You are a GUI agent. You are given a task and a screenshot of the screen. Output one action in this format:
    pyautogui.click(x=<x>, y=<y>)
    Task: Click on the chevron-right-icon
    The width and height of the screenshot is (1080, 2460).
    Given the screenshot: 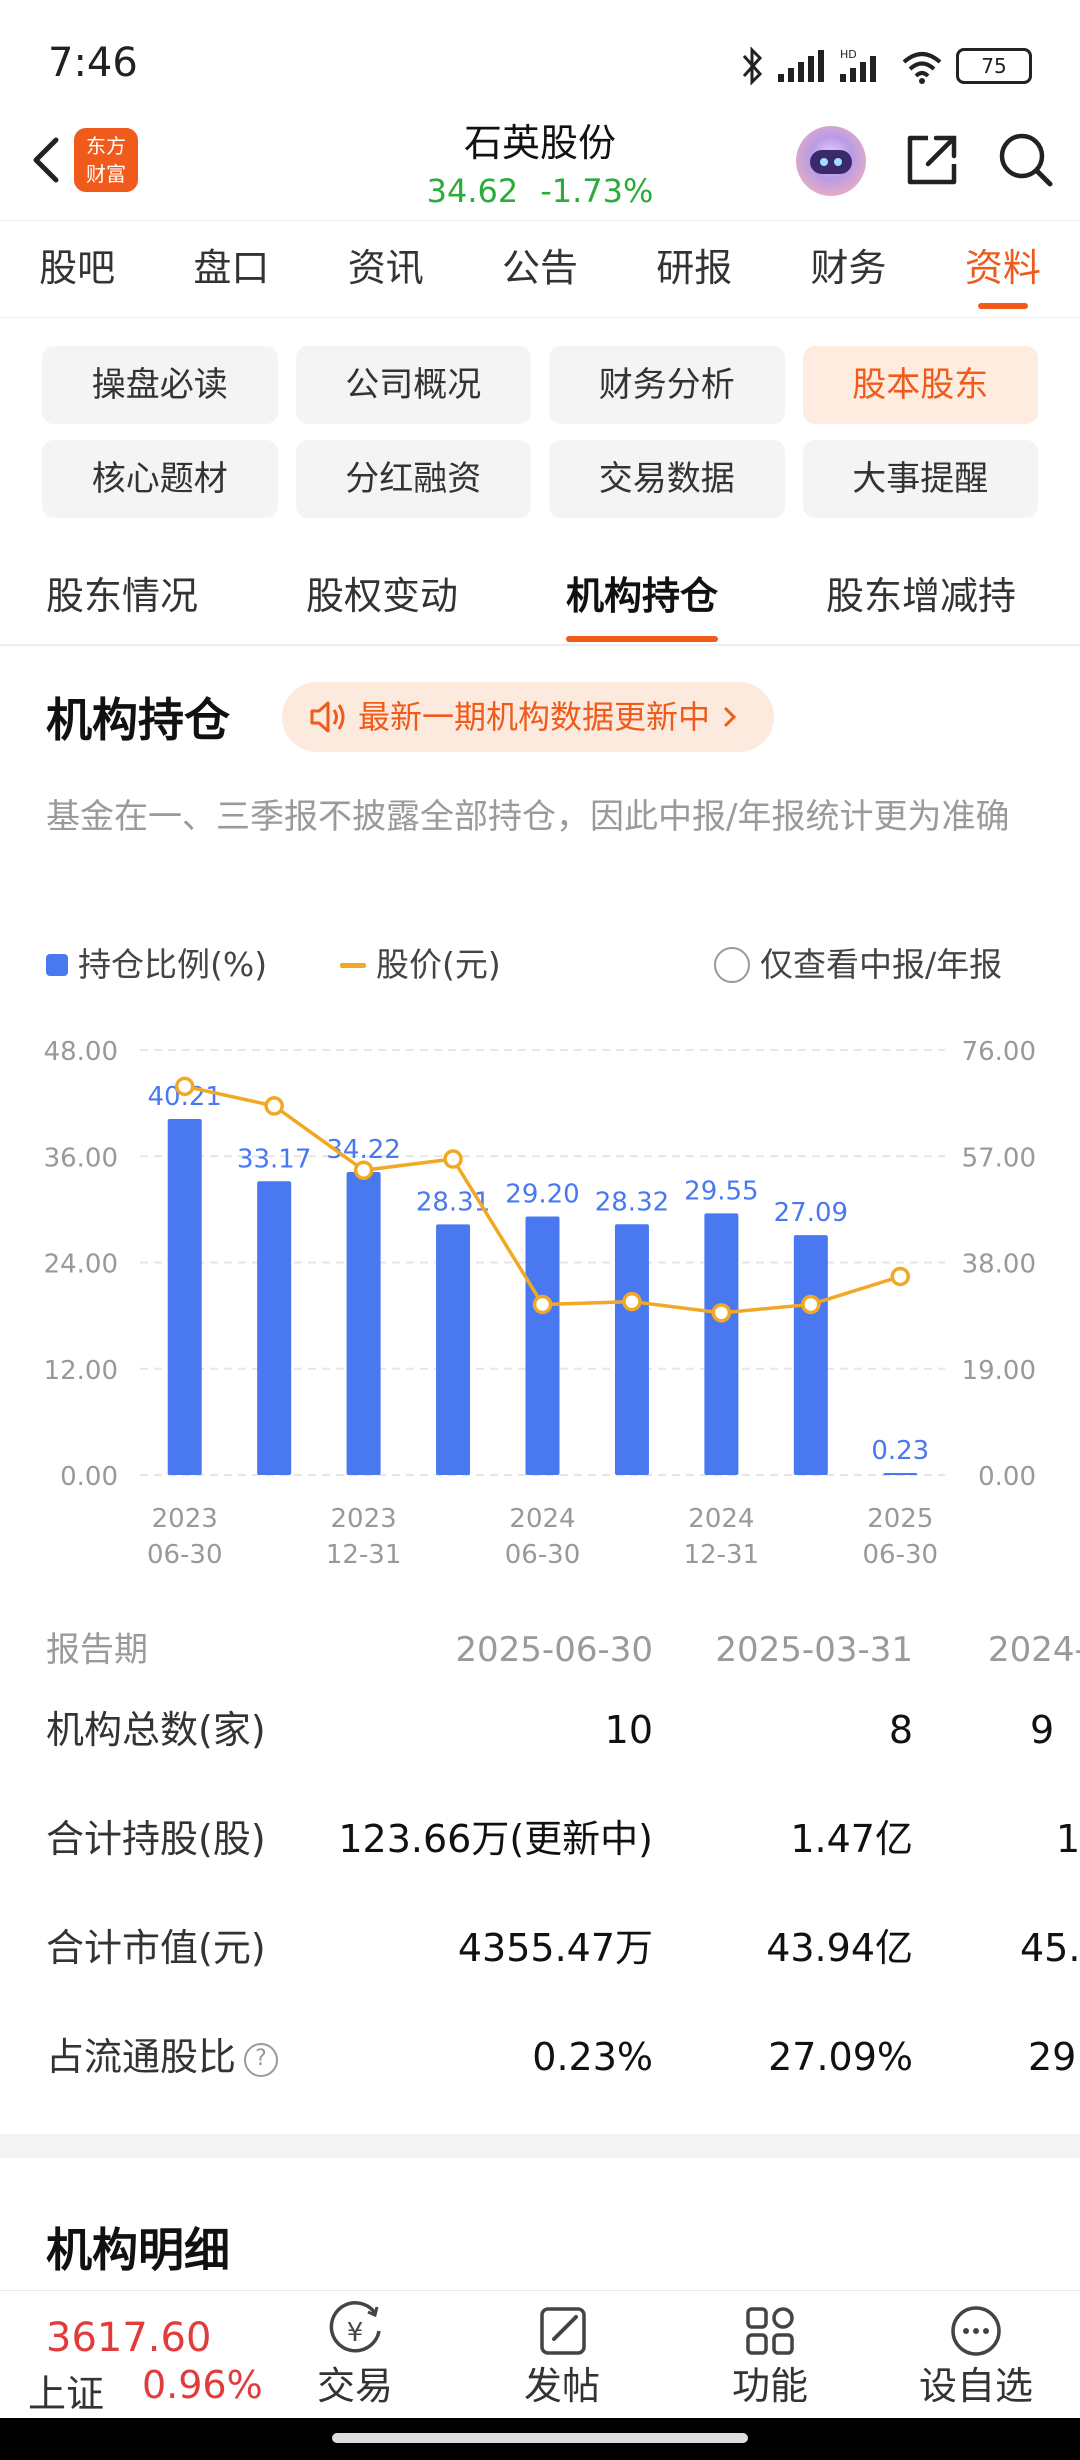 What is the action you would take?
    pyautogui.click(x=730, y=717)
    